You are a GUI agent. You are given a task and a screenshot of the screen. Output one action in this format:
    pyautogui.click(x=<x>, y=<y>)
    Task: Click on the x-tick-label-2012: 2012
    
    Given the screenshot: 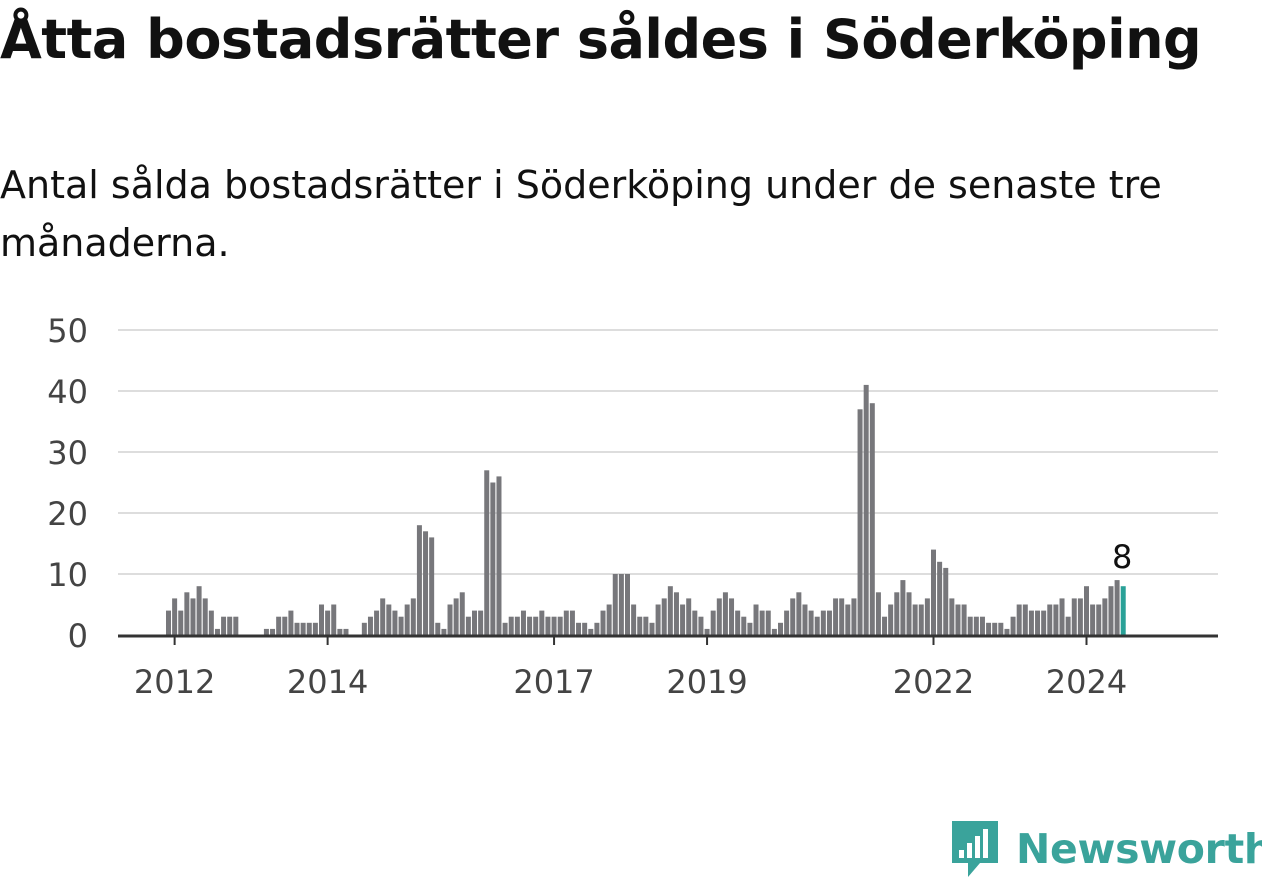 What is the action you would take?
    pyautogui.click(x=174, y=681)
    